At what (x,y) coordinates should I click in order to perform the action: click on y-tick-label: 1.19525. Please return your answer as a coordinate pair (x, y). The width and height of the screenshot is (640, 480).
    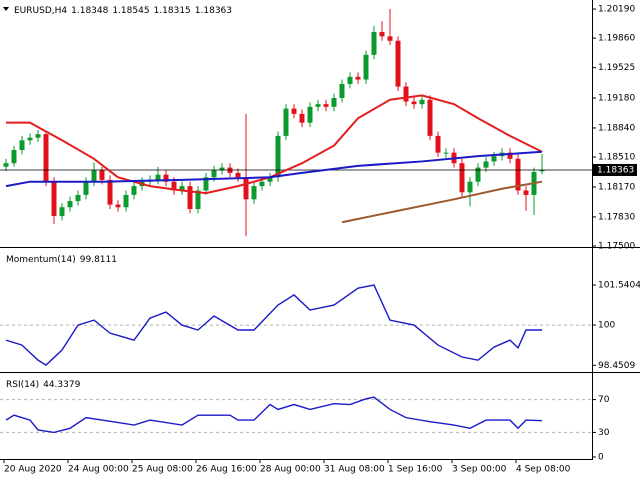
    Looking at the image, I should click on (616, 68).